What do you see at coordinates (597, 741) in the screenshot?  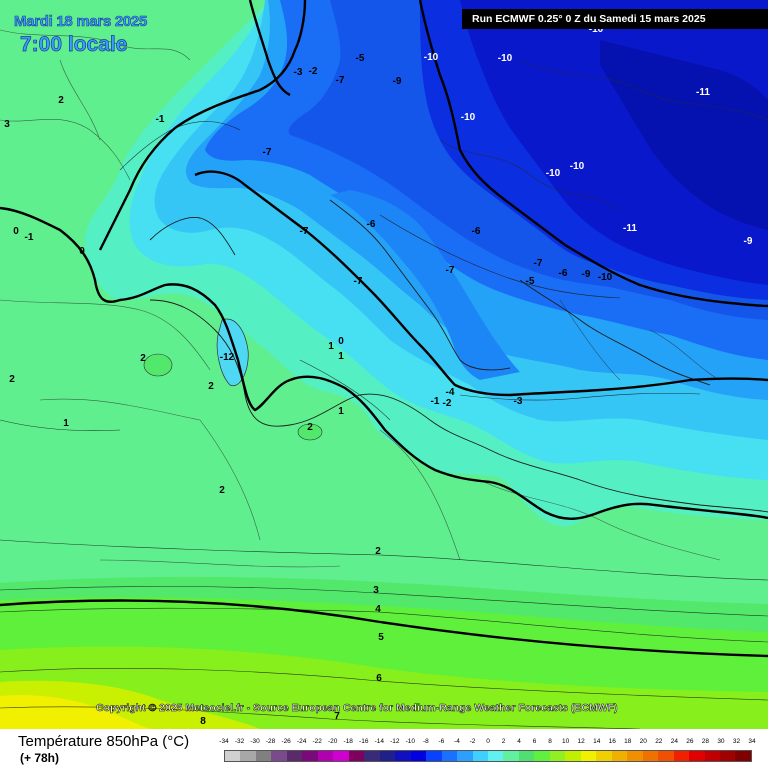 I see `scale-label: 14` at bounding box center [597, 741].